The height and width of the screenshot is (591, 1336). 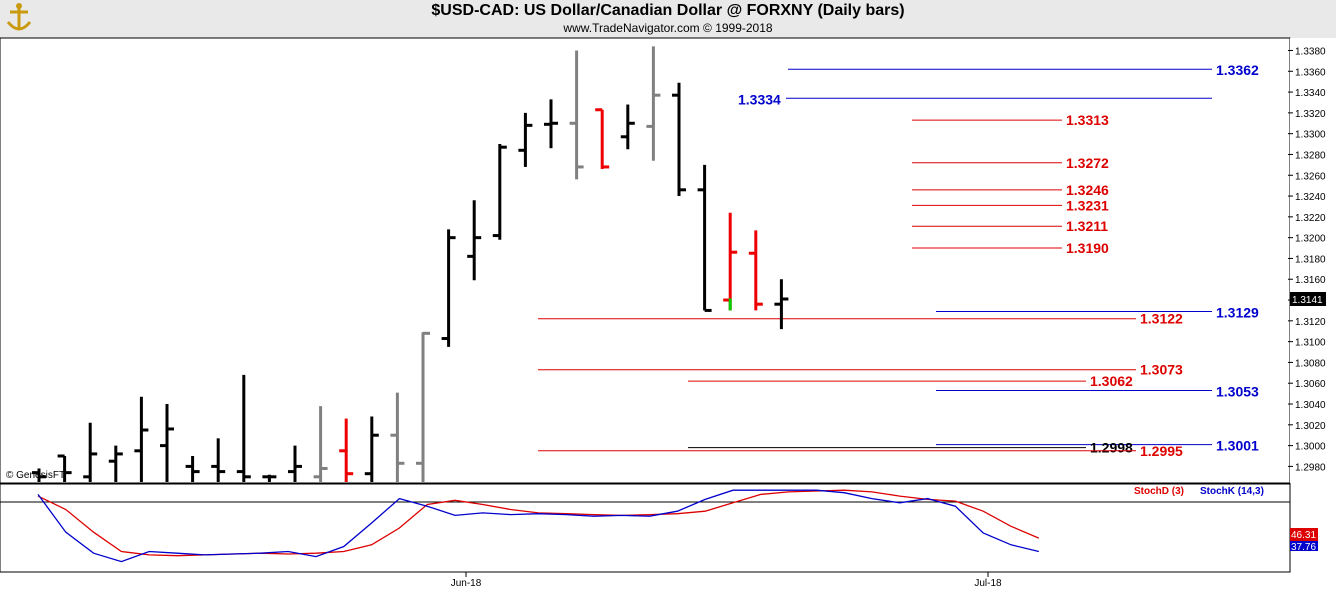 What do you see at coordinates (1310, 135) in the screenshot?
I see `y-tick-label: 1.3300` at bounding box center [1310, 135].